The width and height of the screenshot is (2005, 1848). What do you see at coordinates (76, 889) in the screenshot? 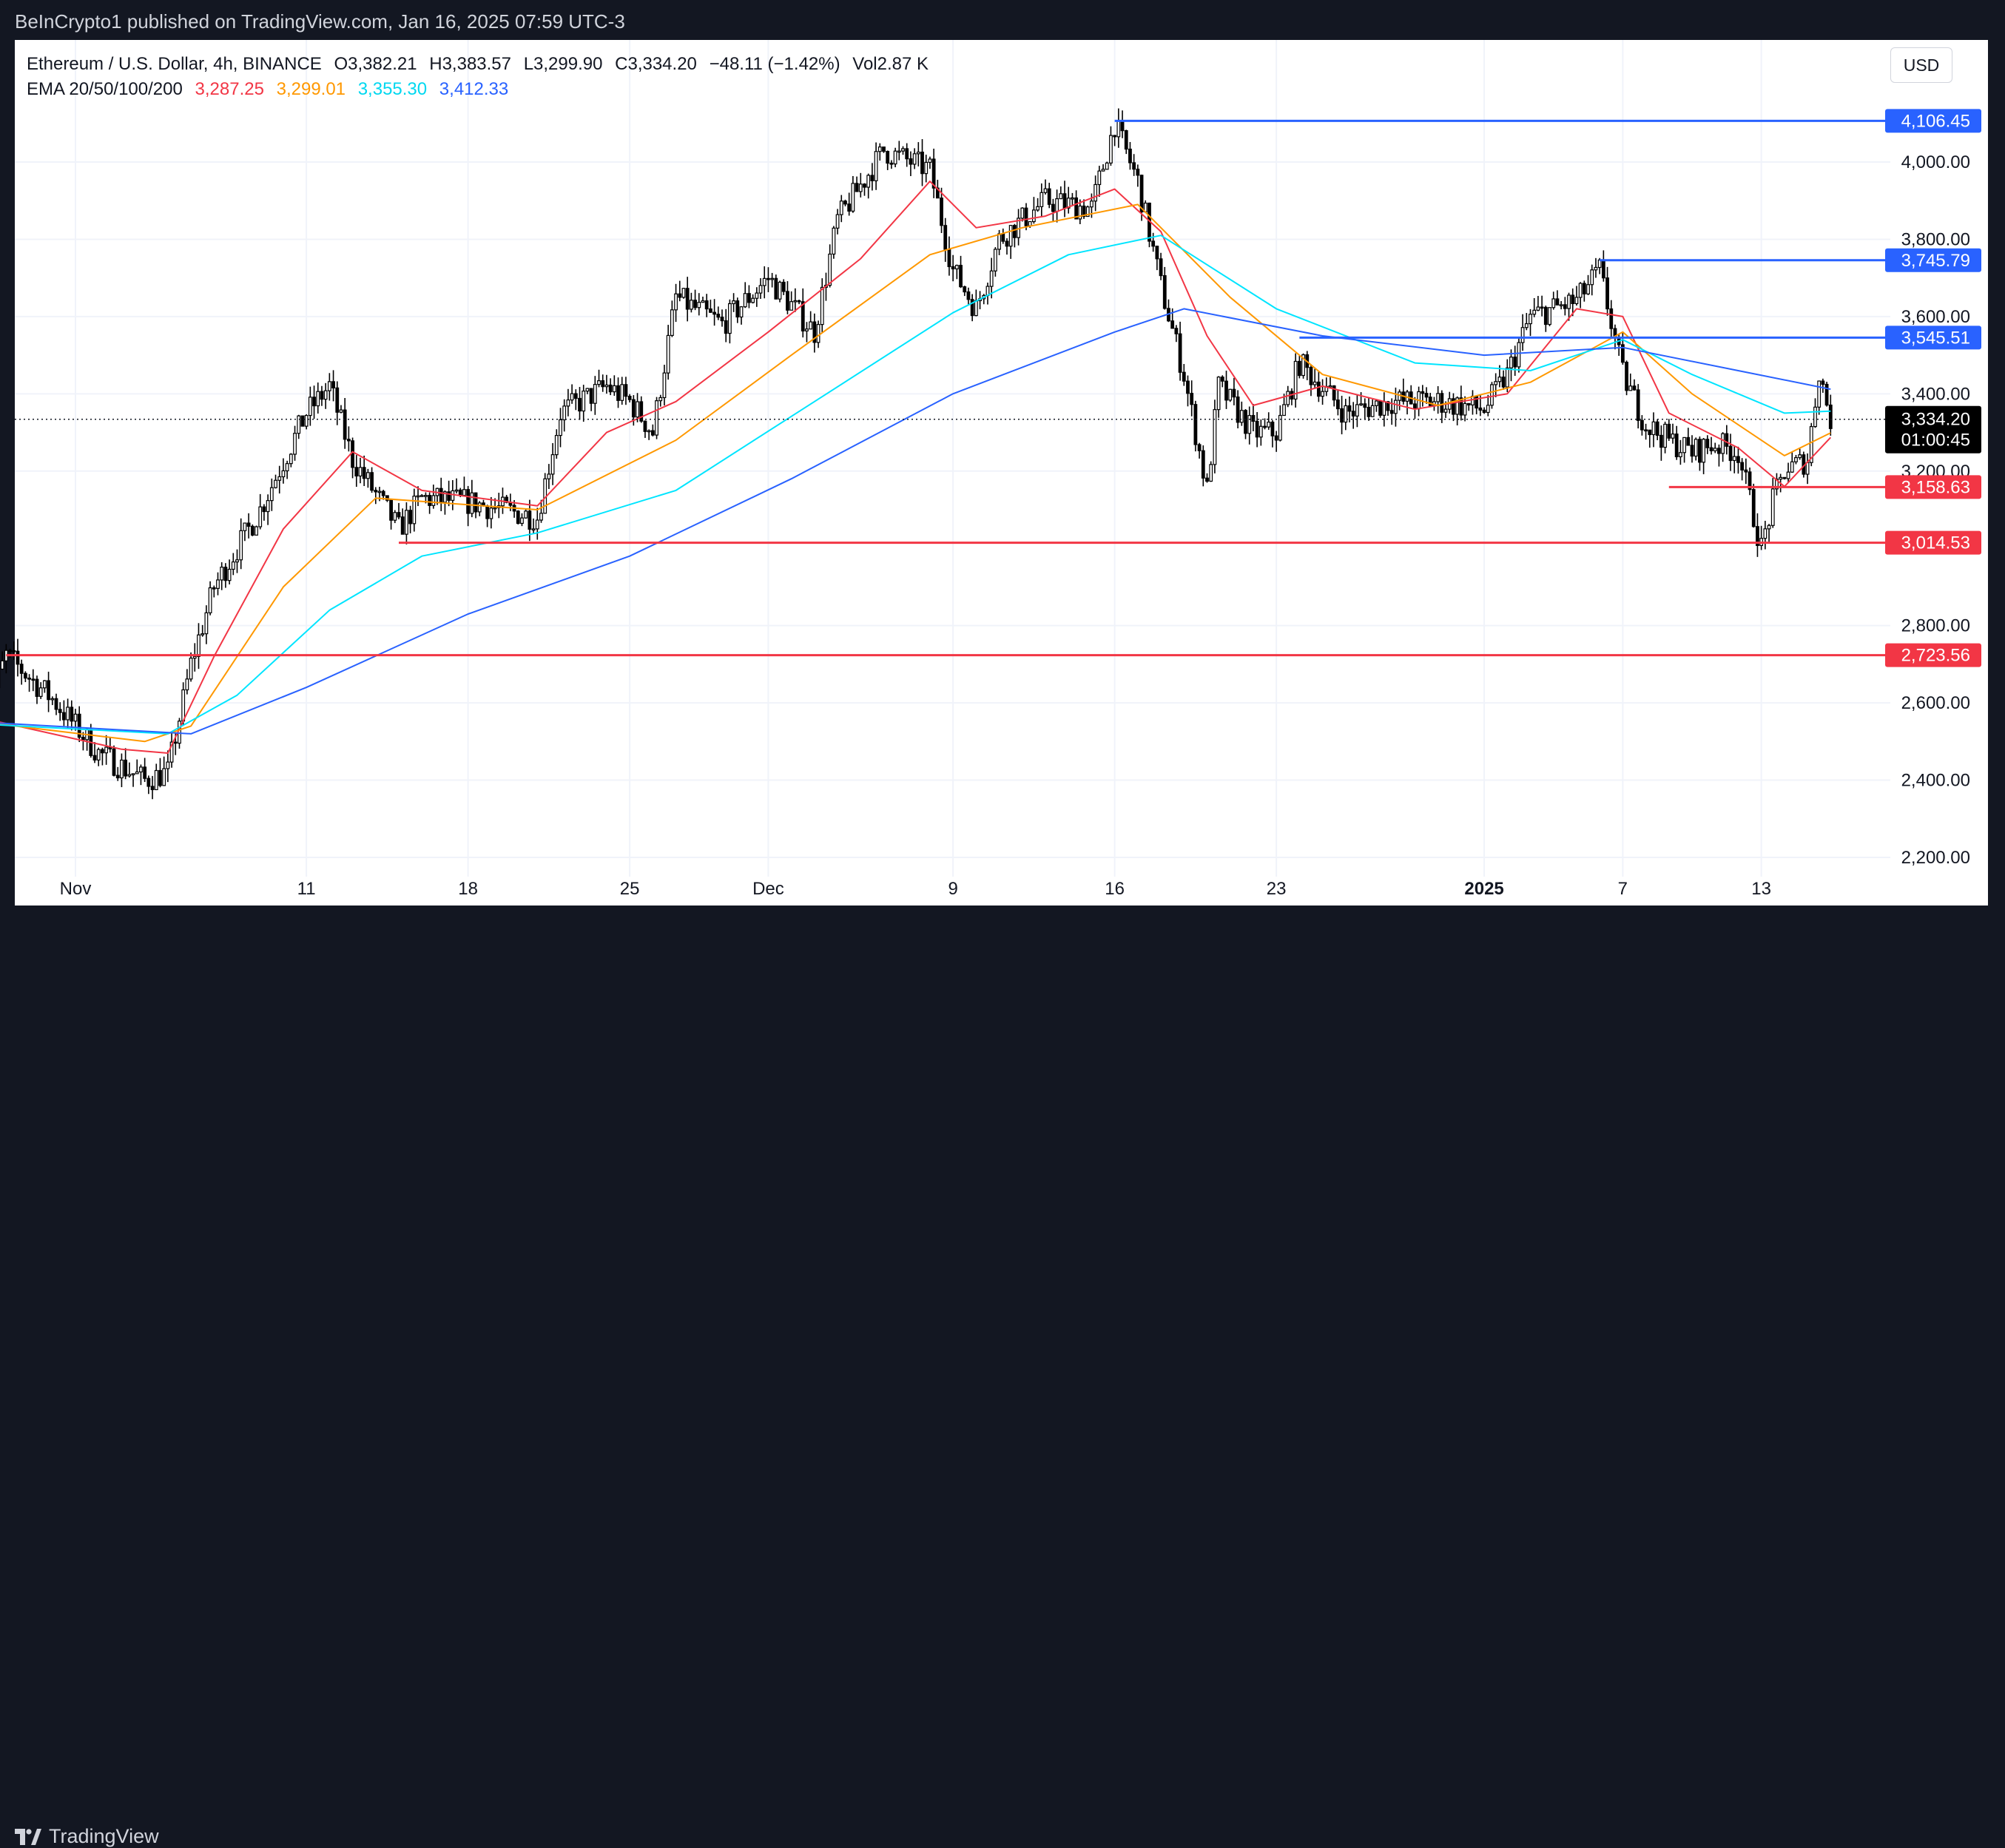
I see `x-tick-label: Nov` at bounding box center [76, 889].